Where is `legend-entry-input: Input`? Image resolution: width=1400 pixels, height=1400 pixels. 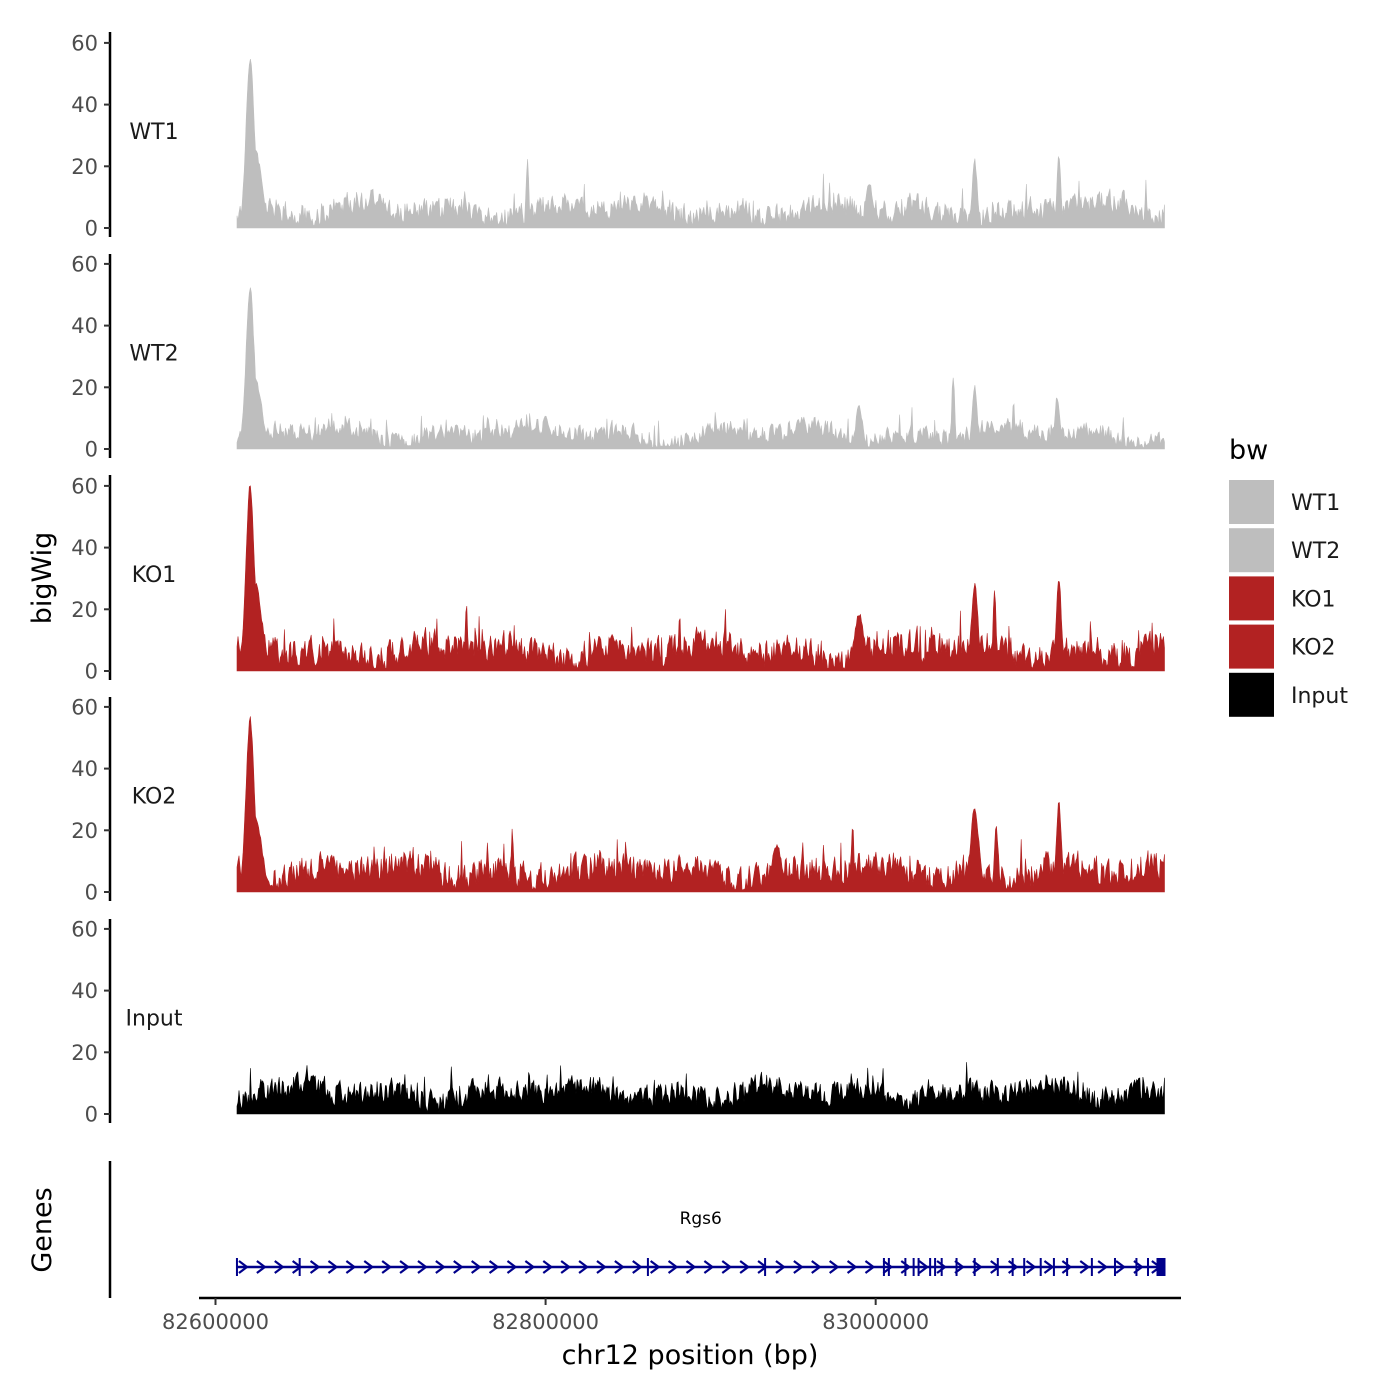 legend-entry-input: Input is located at coordinates (1288, 694).